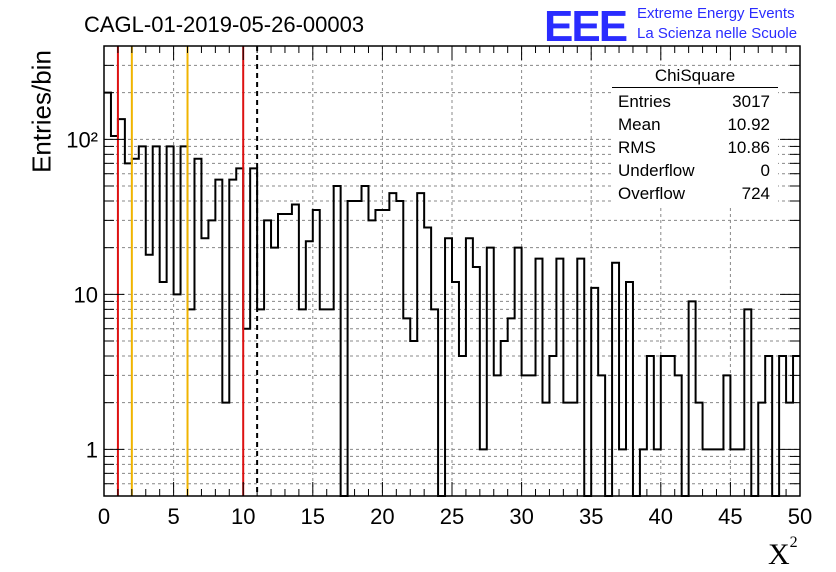  I want to click on stats-row-mean: Mean 10.92, so click(695, 124).